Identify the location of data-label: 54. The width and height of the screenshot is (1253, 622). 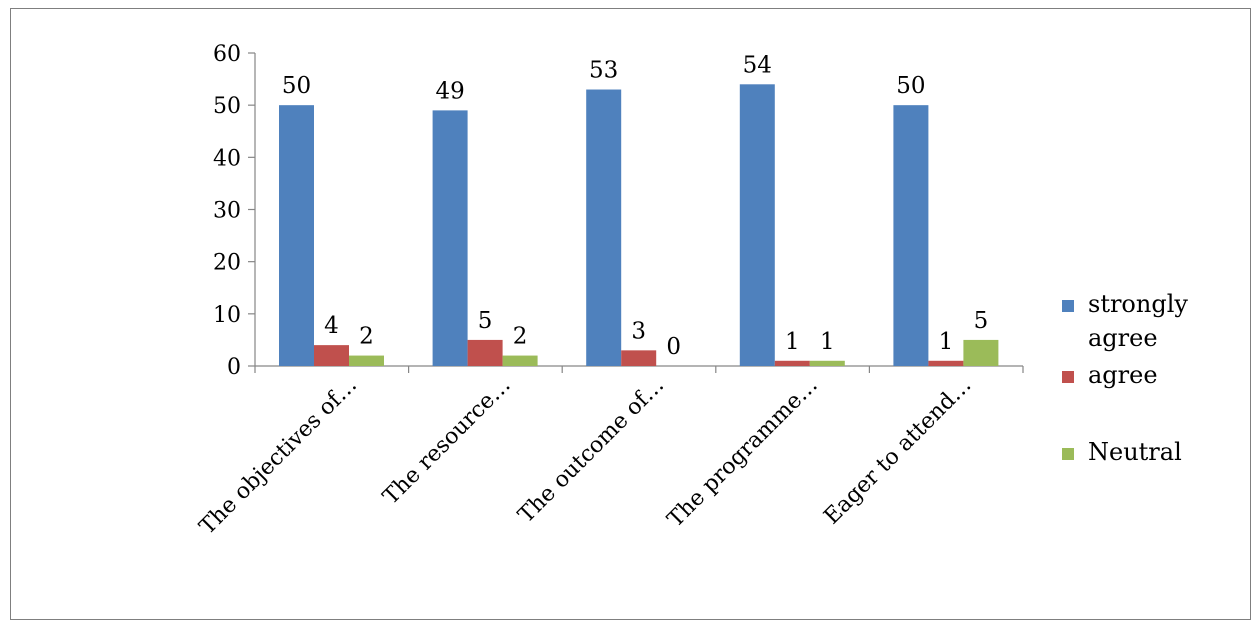
(757, 65).